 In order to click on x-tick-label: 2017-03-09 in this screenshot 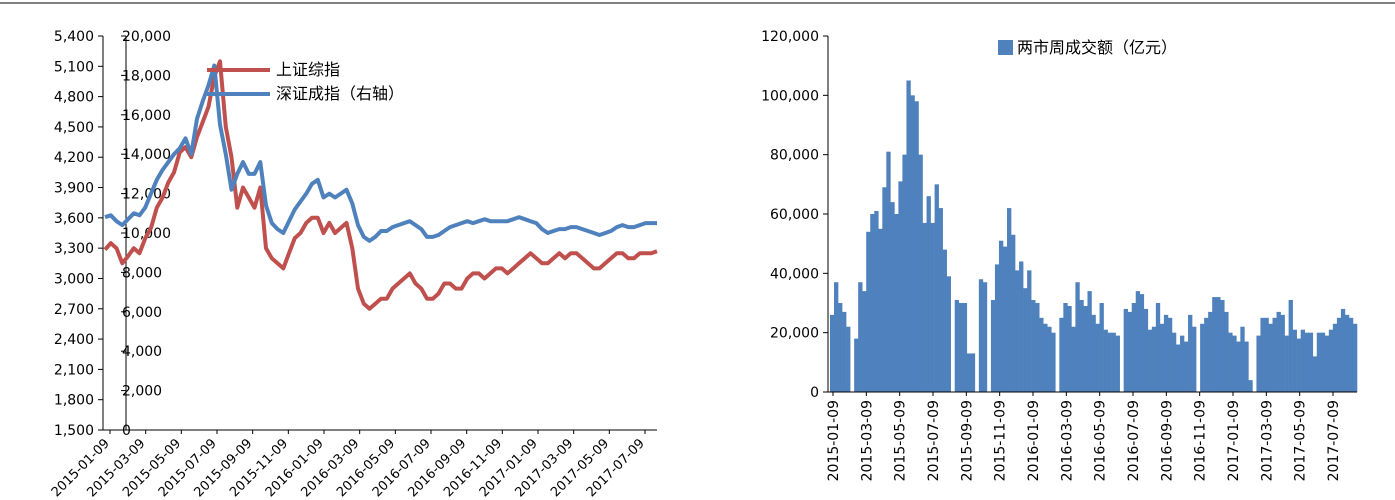, I will do `click(1267, 440)`.